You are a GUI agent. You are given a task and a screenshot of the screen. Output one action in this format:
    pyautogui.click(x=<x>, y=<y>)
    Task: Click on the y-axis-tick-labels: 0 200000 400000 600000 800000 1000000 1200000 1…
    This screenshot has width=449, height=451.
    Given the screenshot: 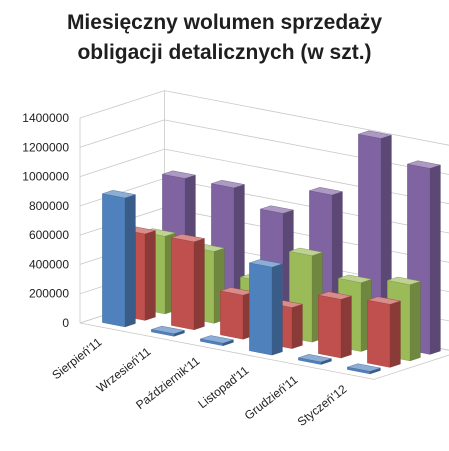 What is the action you would take?
    pyautogui.click(x=45, y=220)
    